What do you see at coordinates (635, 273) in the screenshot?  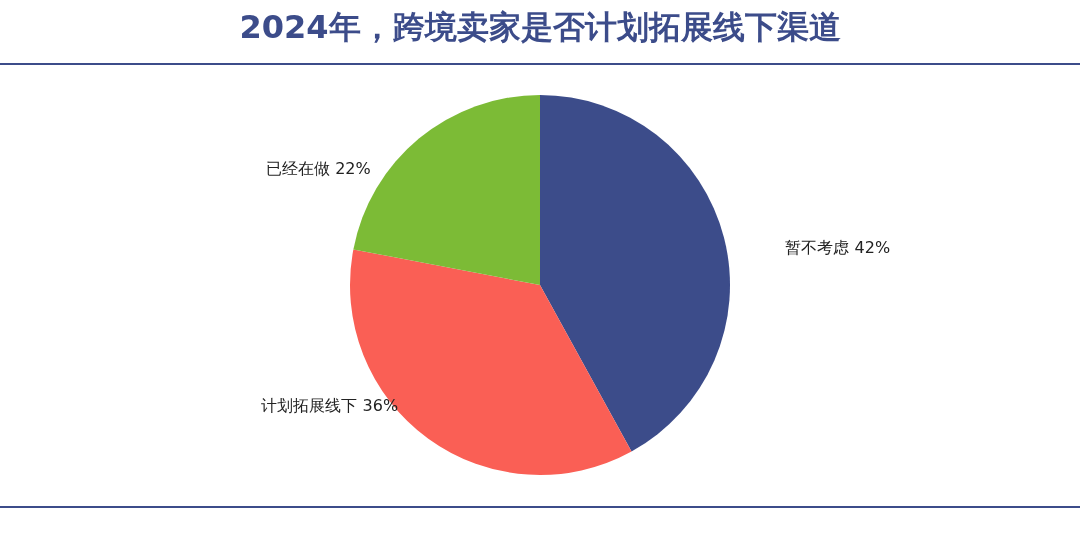 I see `pie-slice` at bounding box center [635, 273].